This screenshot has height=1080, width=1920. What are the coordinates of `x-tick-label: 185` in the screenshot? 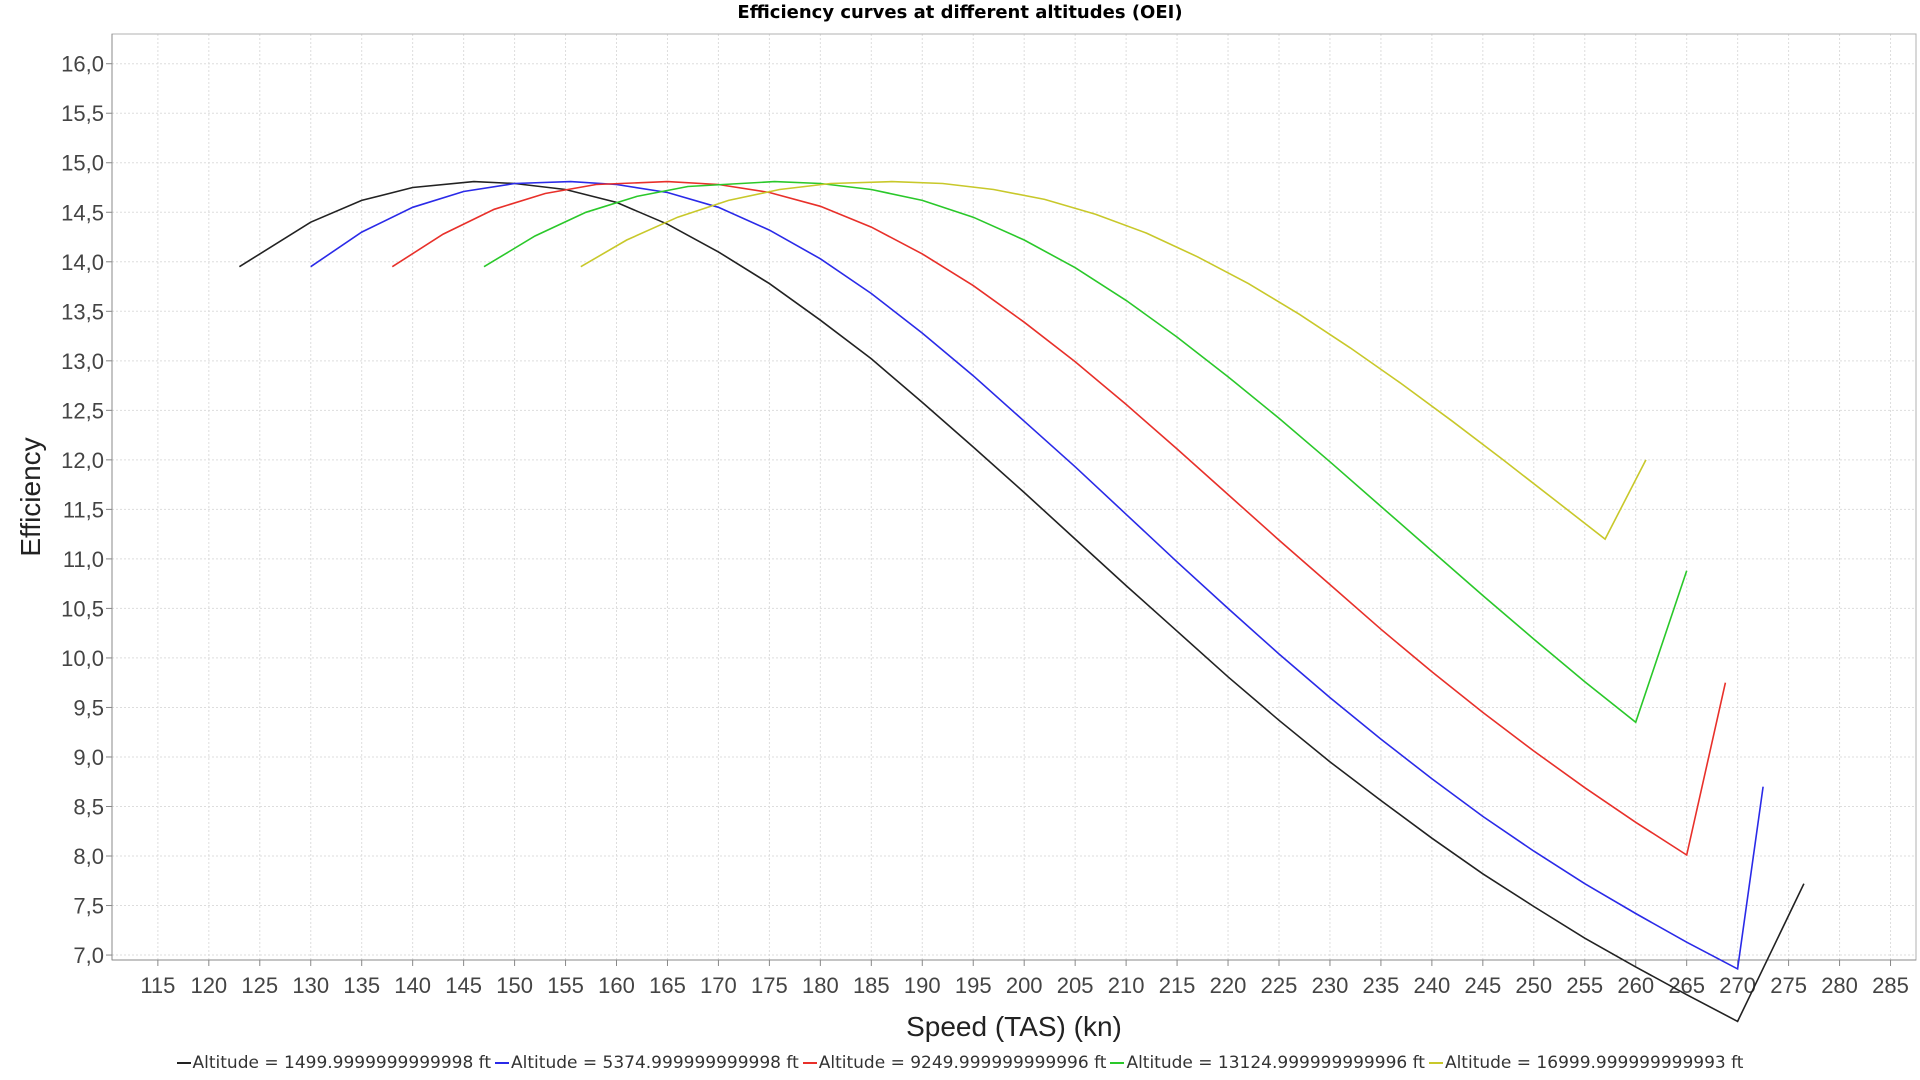 It's located at (871, 985).